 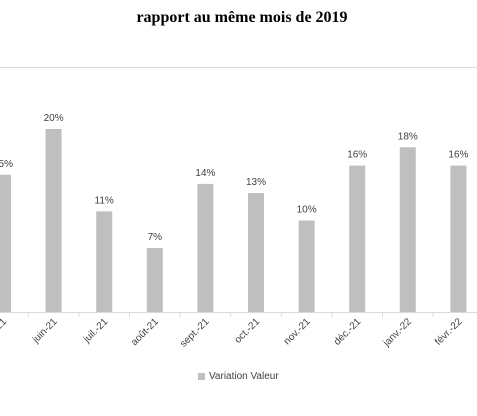 I want to click on x-tick-label: juin-21, so click(x=45, y=331).